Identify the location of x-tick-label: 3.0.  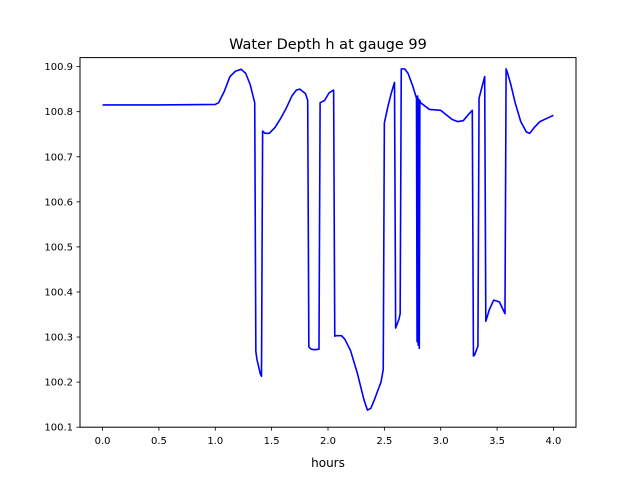
(441, 441).